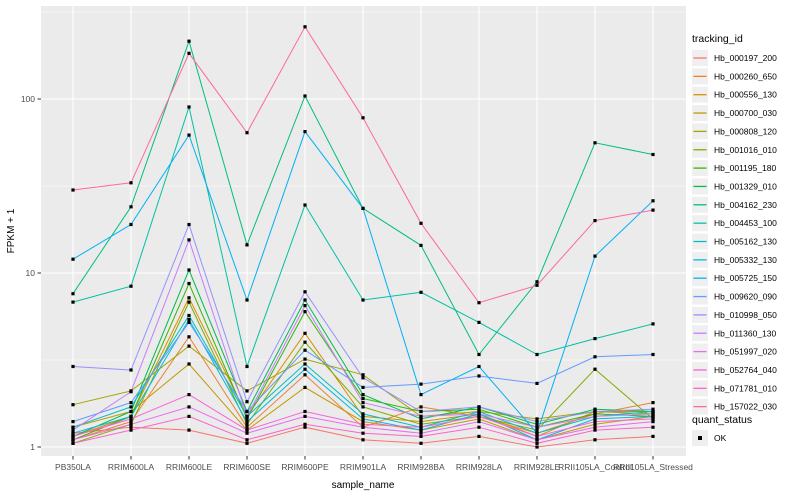 Image resolution: width=800 pixels, height=500 pixels. I want to click on legend-title-tracking-id: tracking_id, so click(717, 39).